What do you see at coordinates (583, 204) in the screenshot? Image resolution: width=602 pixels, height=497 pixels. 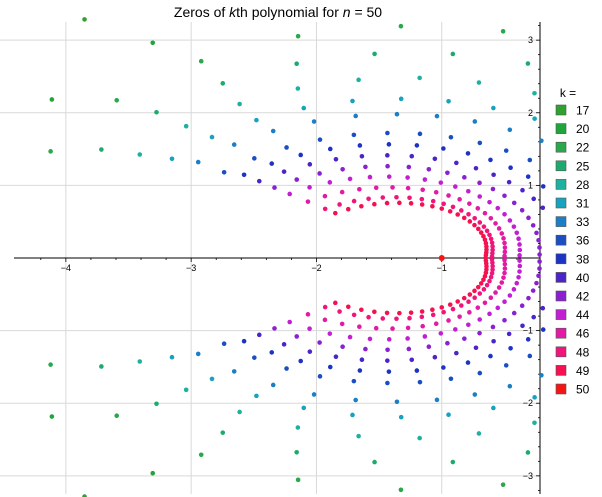 I see `legend-label-k31: 31` at bounding box center [583, 204].